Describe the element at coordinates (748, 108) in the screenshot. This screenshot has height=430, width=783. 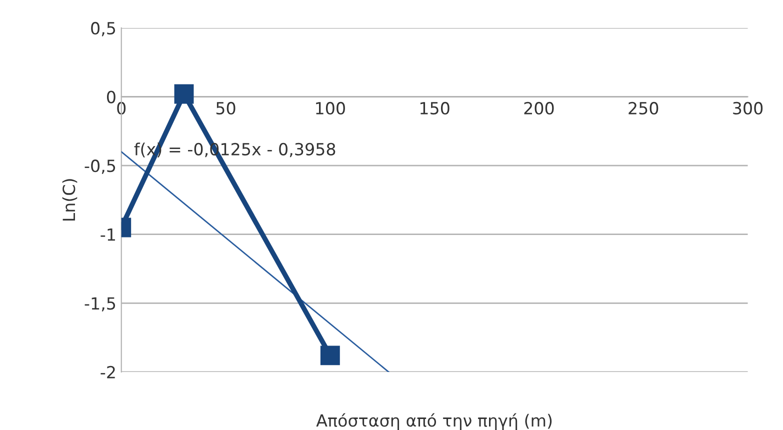
I see `x-tick-label: 300` at that location.